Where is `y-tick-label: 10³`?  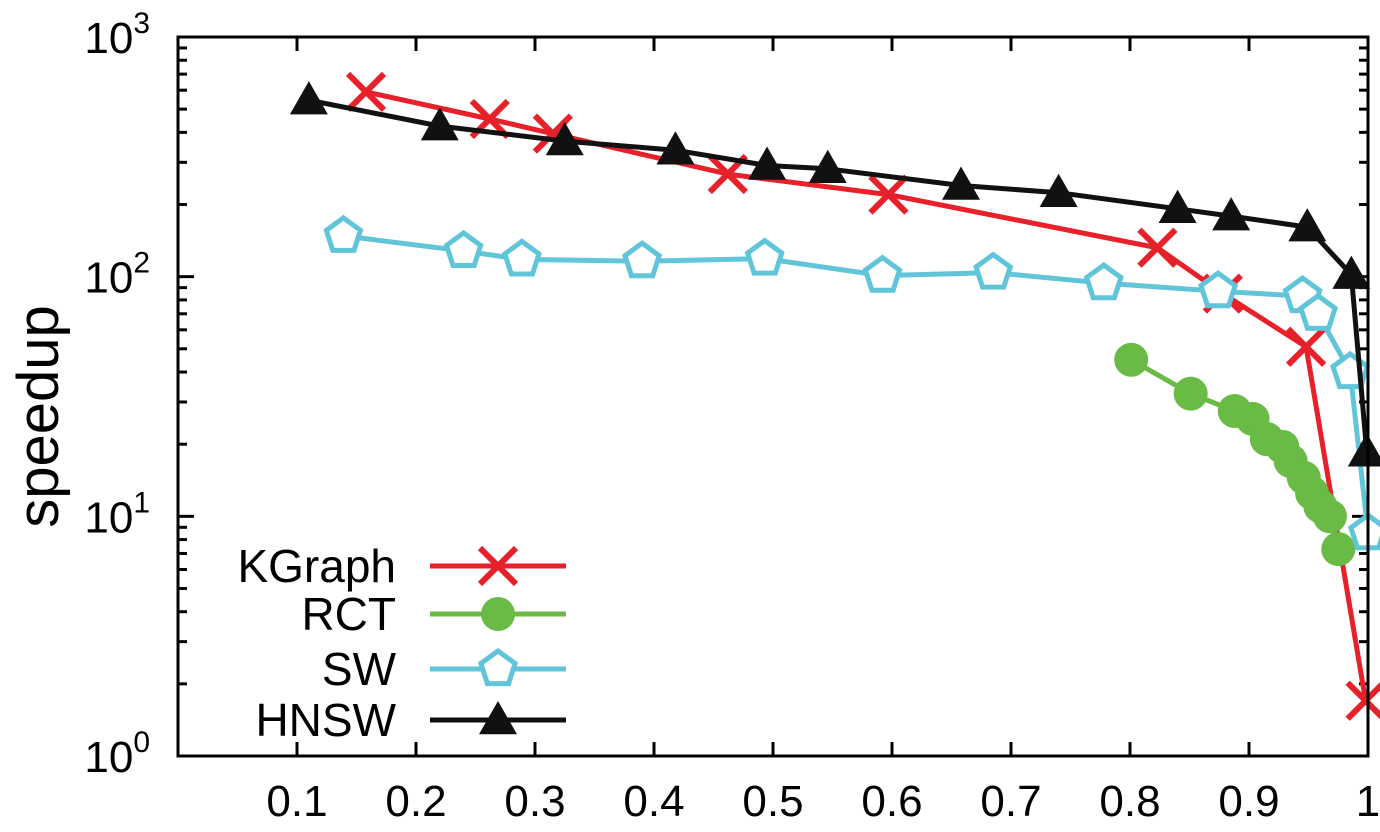
y-tick-label: 10³ is located at coordinates (117, 35).